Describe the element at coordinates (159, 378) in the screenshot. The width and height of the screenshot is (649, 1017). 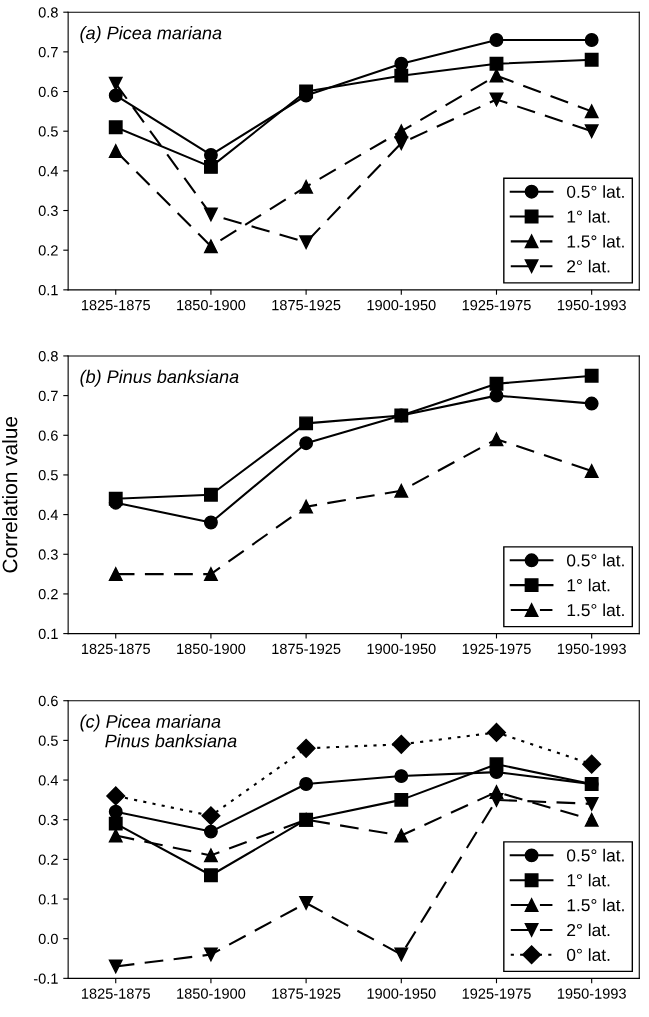
I see `text: (b) Pinus banksiana` at that location.